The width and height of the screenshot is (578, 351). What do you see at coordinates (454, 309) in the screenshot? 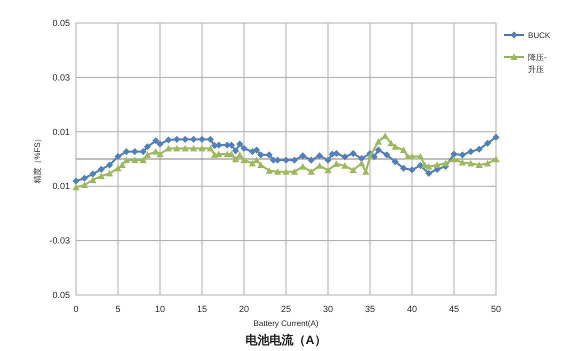
I see `x-tick-label: 45` at bounding box center [454, 309].